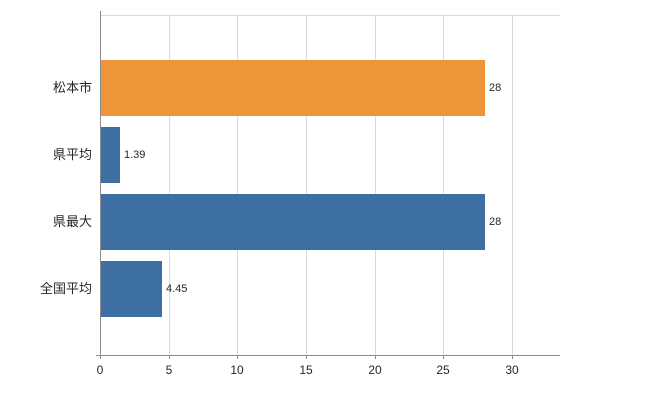 This screenshot has width=650, height=400. What do you see at coordinates (330, 15) in the screenshot?
I see `plot-top-border` at bounding box center [330, 15].